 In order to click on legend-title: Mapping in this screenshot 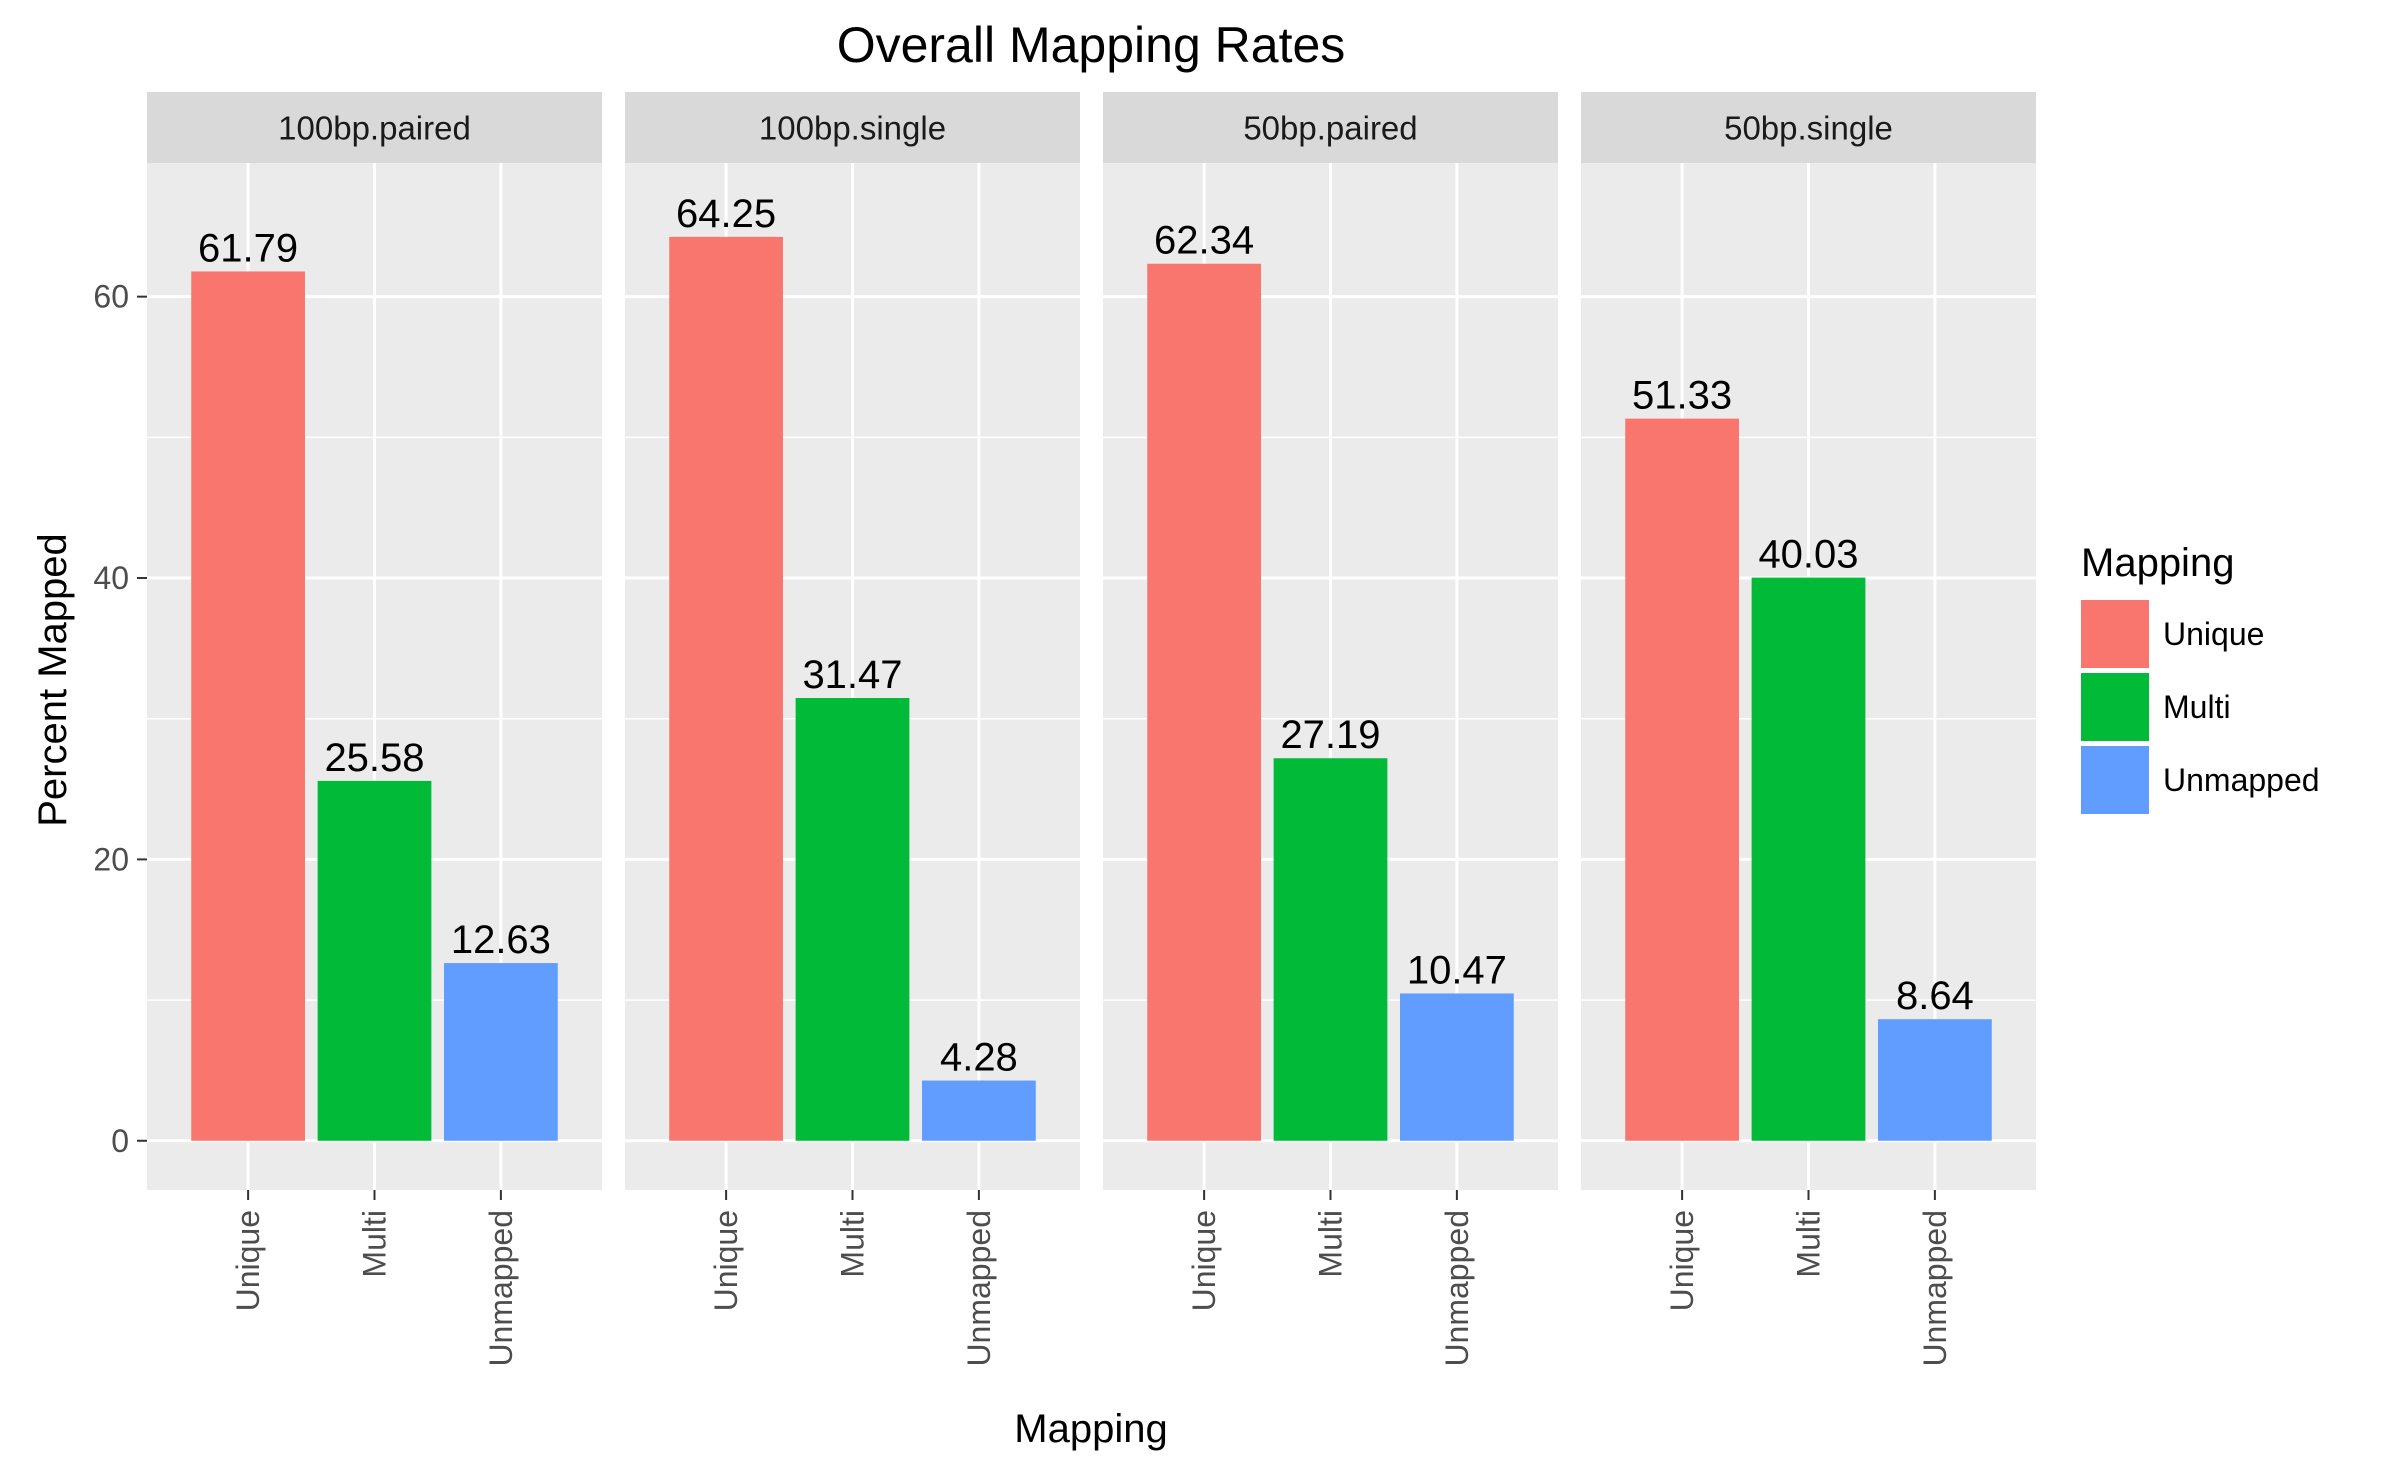, I will do `click(2157, 563)`.